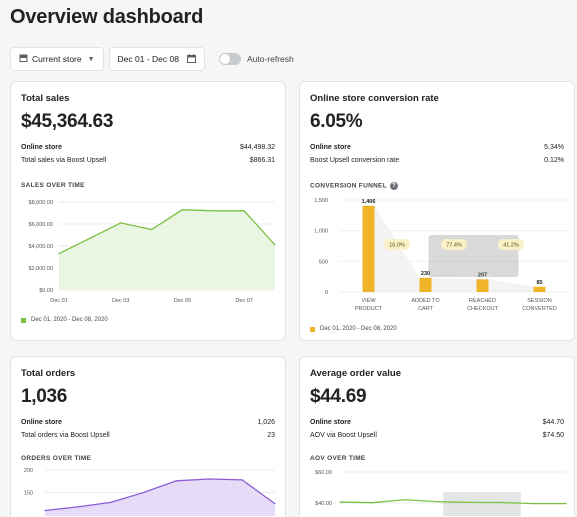 This screenshot has width=577, height=517. Describe the element at coordinates (191, 59) in the screenshot. I see `calendar-icon` at that location.